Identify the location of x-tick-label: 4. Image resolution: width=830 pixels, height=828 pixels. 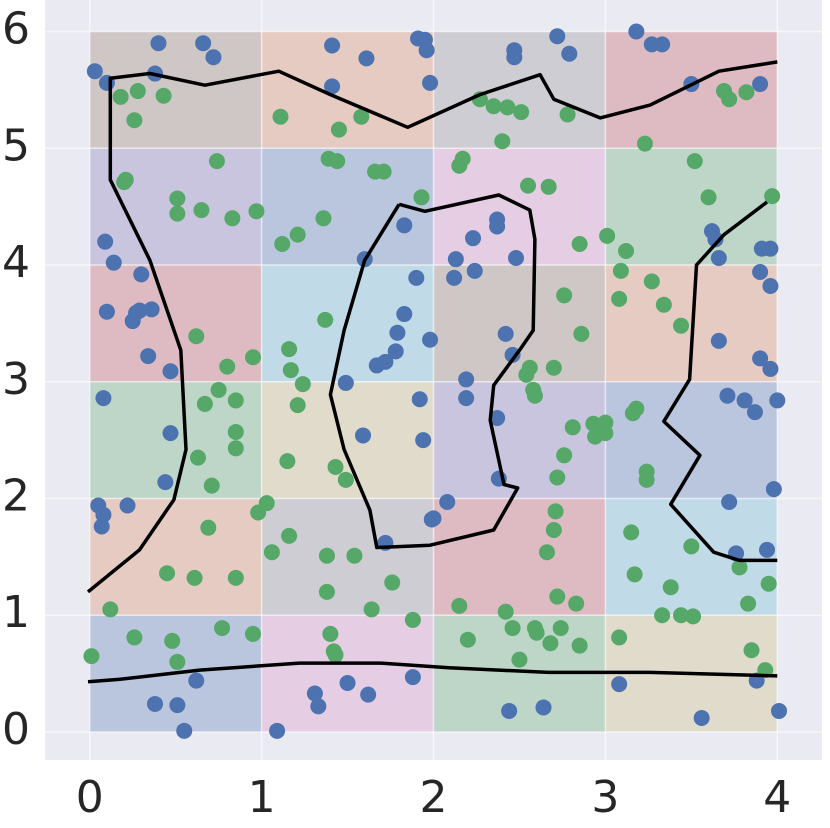
(777, 797).